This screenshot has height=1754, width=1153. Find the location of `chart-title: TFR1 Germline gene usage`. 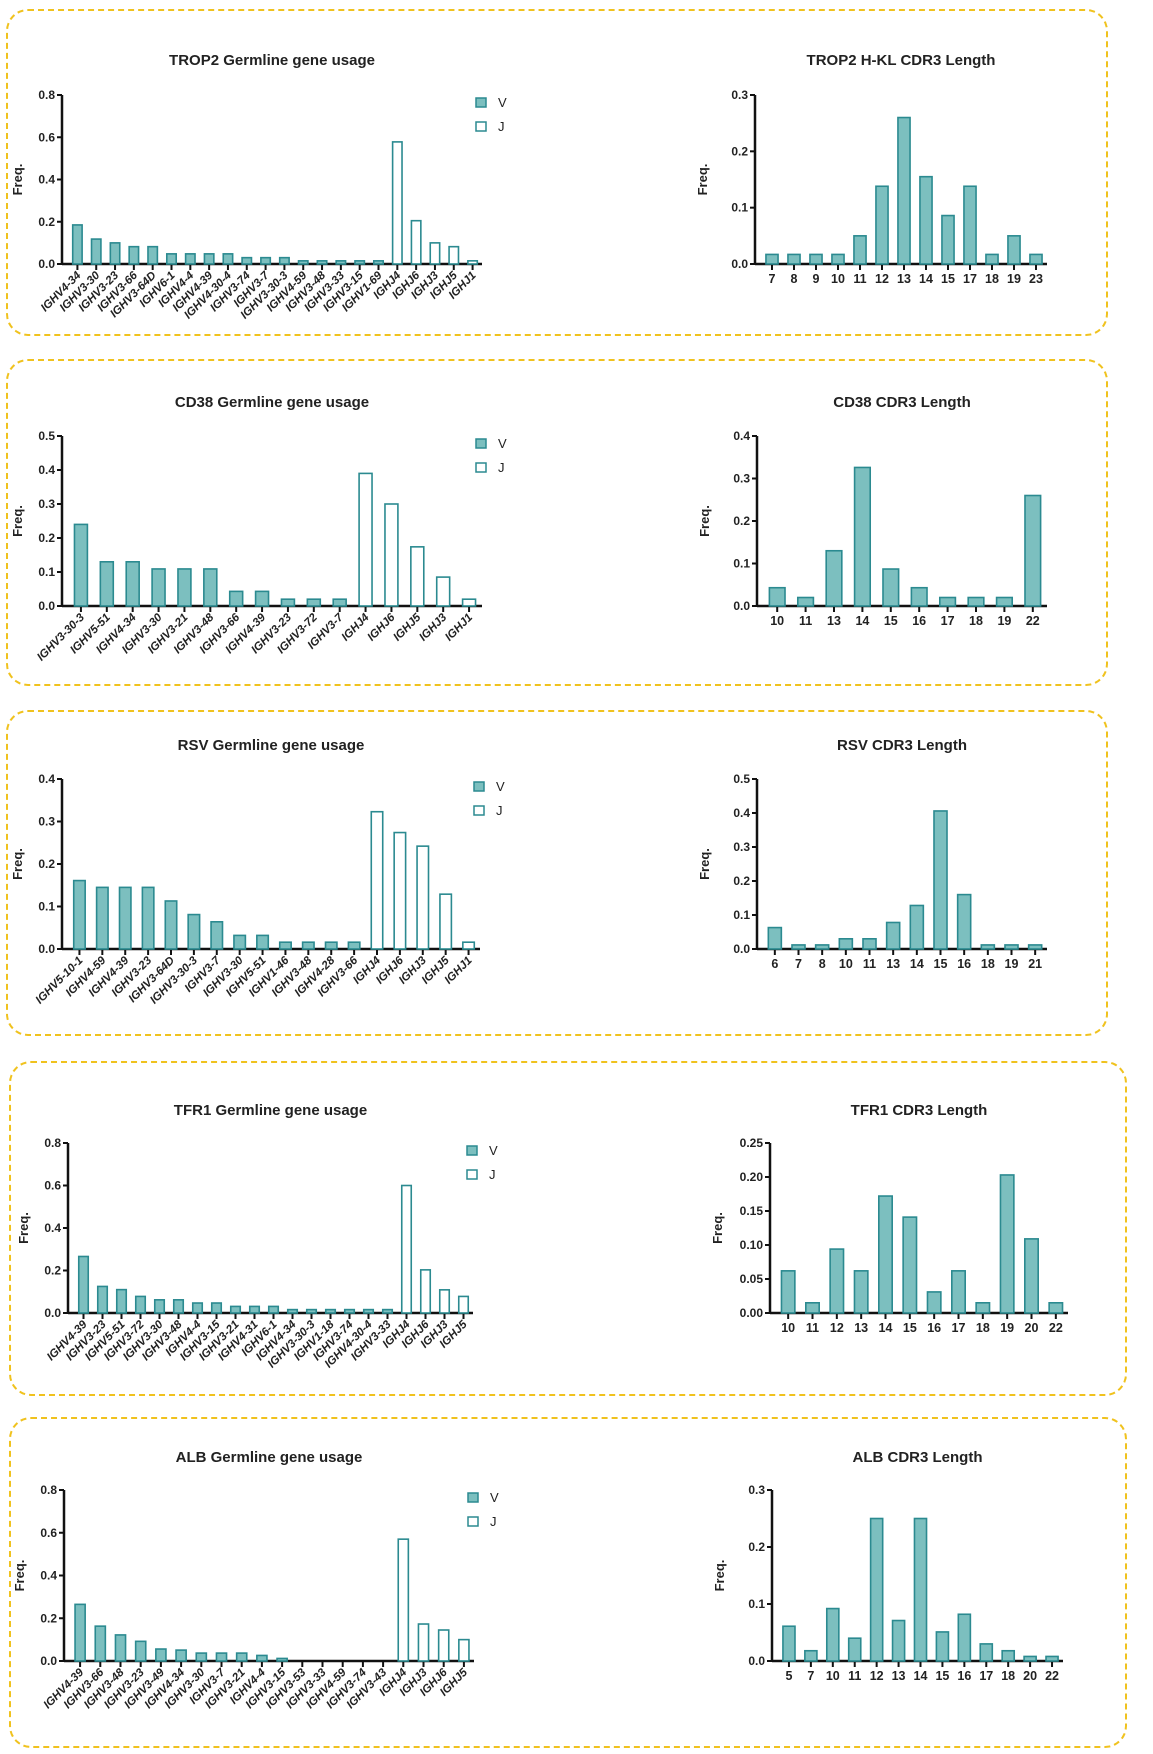

chart-title: TFR1 Germline gene usage is located at coordinates (270, 1110).